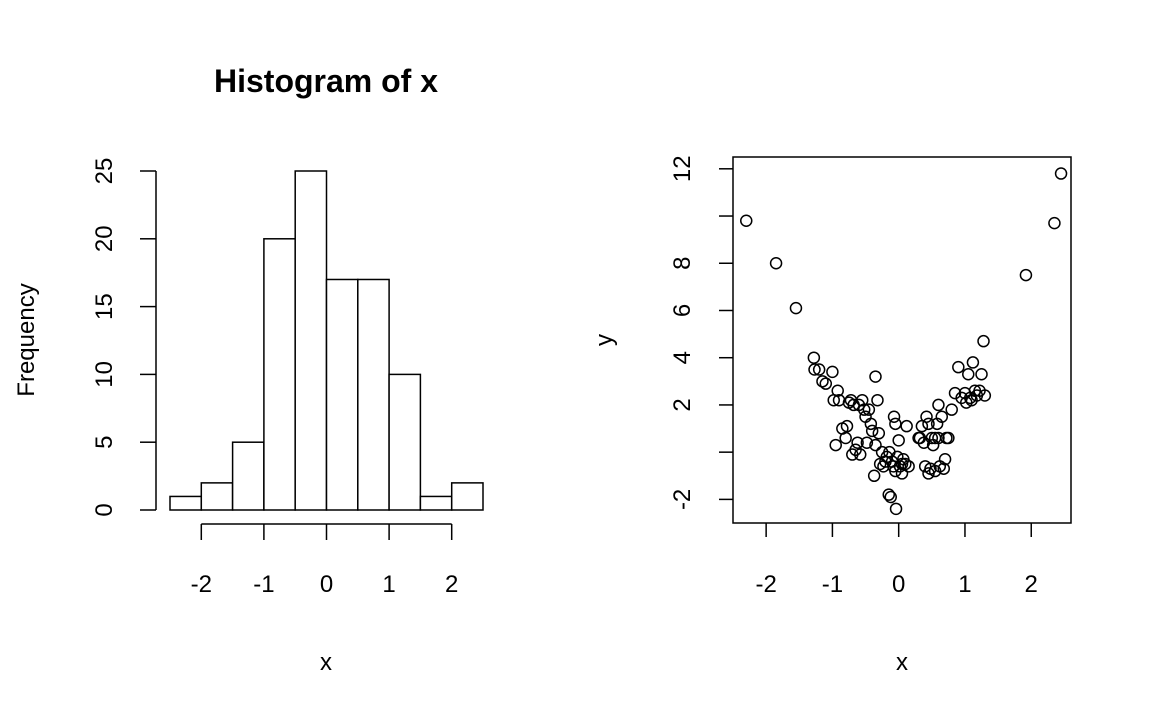  I want to click on histogram-x-axis: -2 -1 0 1 2, so click(324, 560).